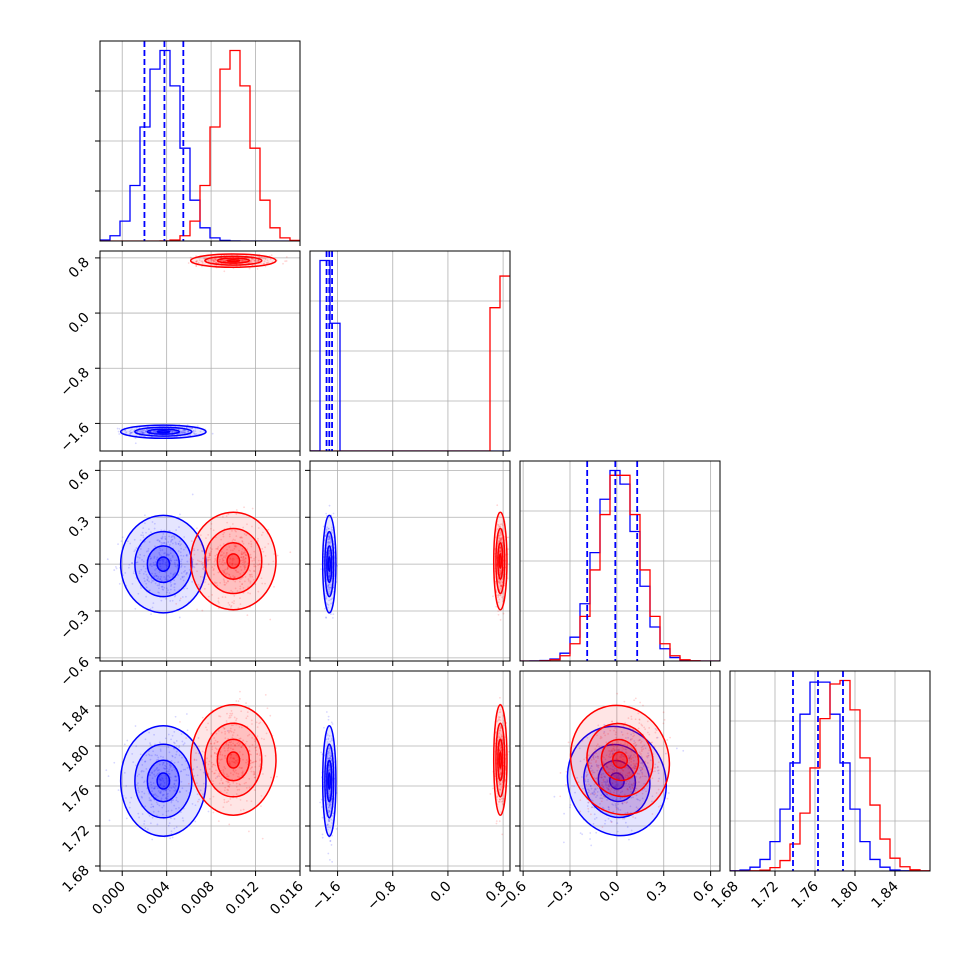 This screenshot has height=970, width=970. Describe the element at coordinates (620, 771) in the screenshot. I see `panel-3-2-background` at that location.